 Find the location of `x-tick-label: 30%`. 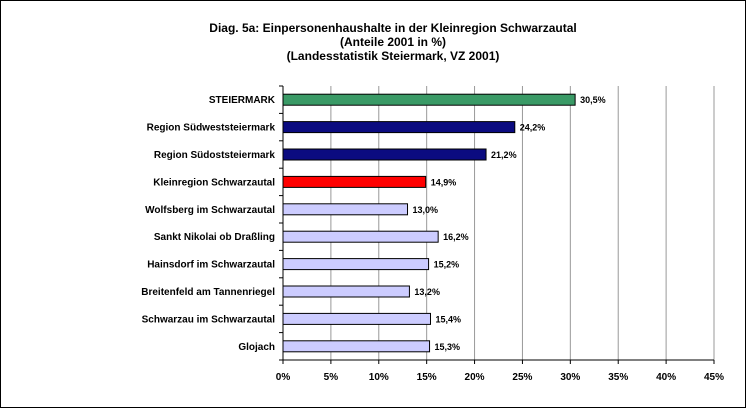

x-tick-label: 30% is located at coordinates (570, 377).